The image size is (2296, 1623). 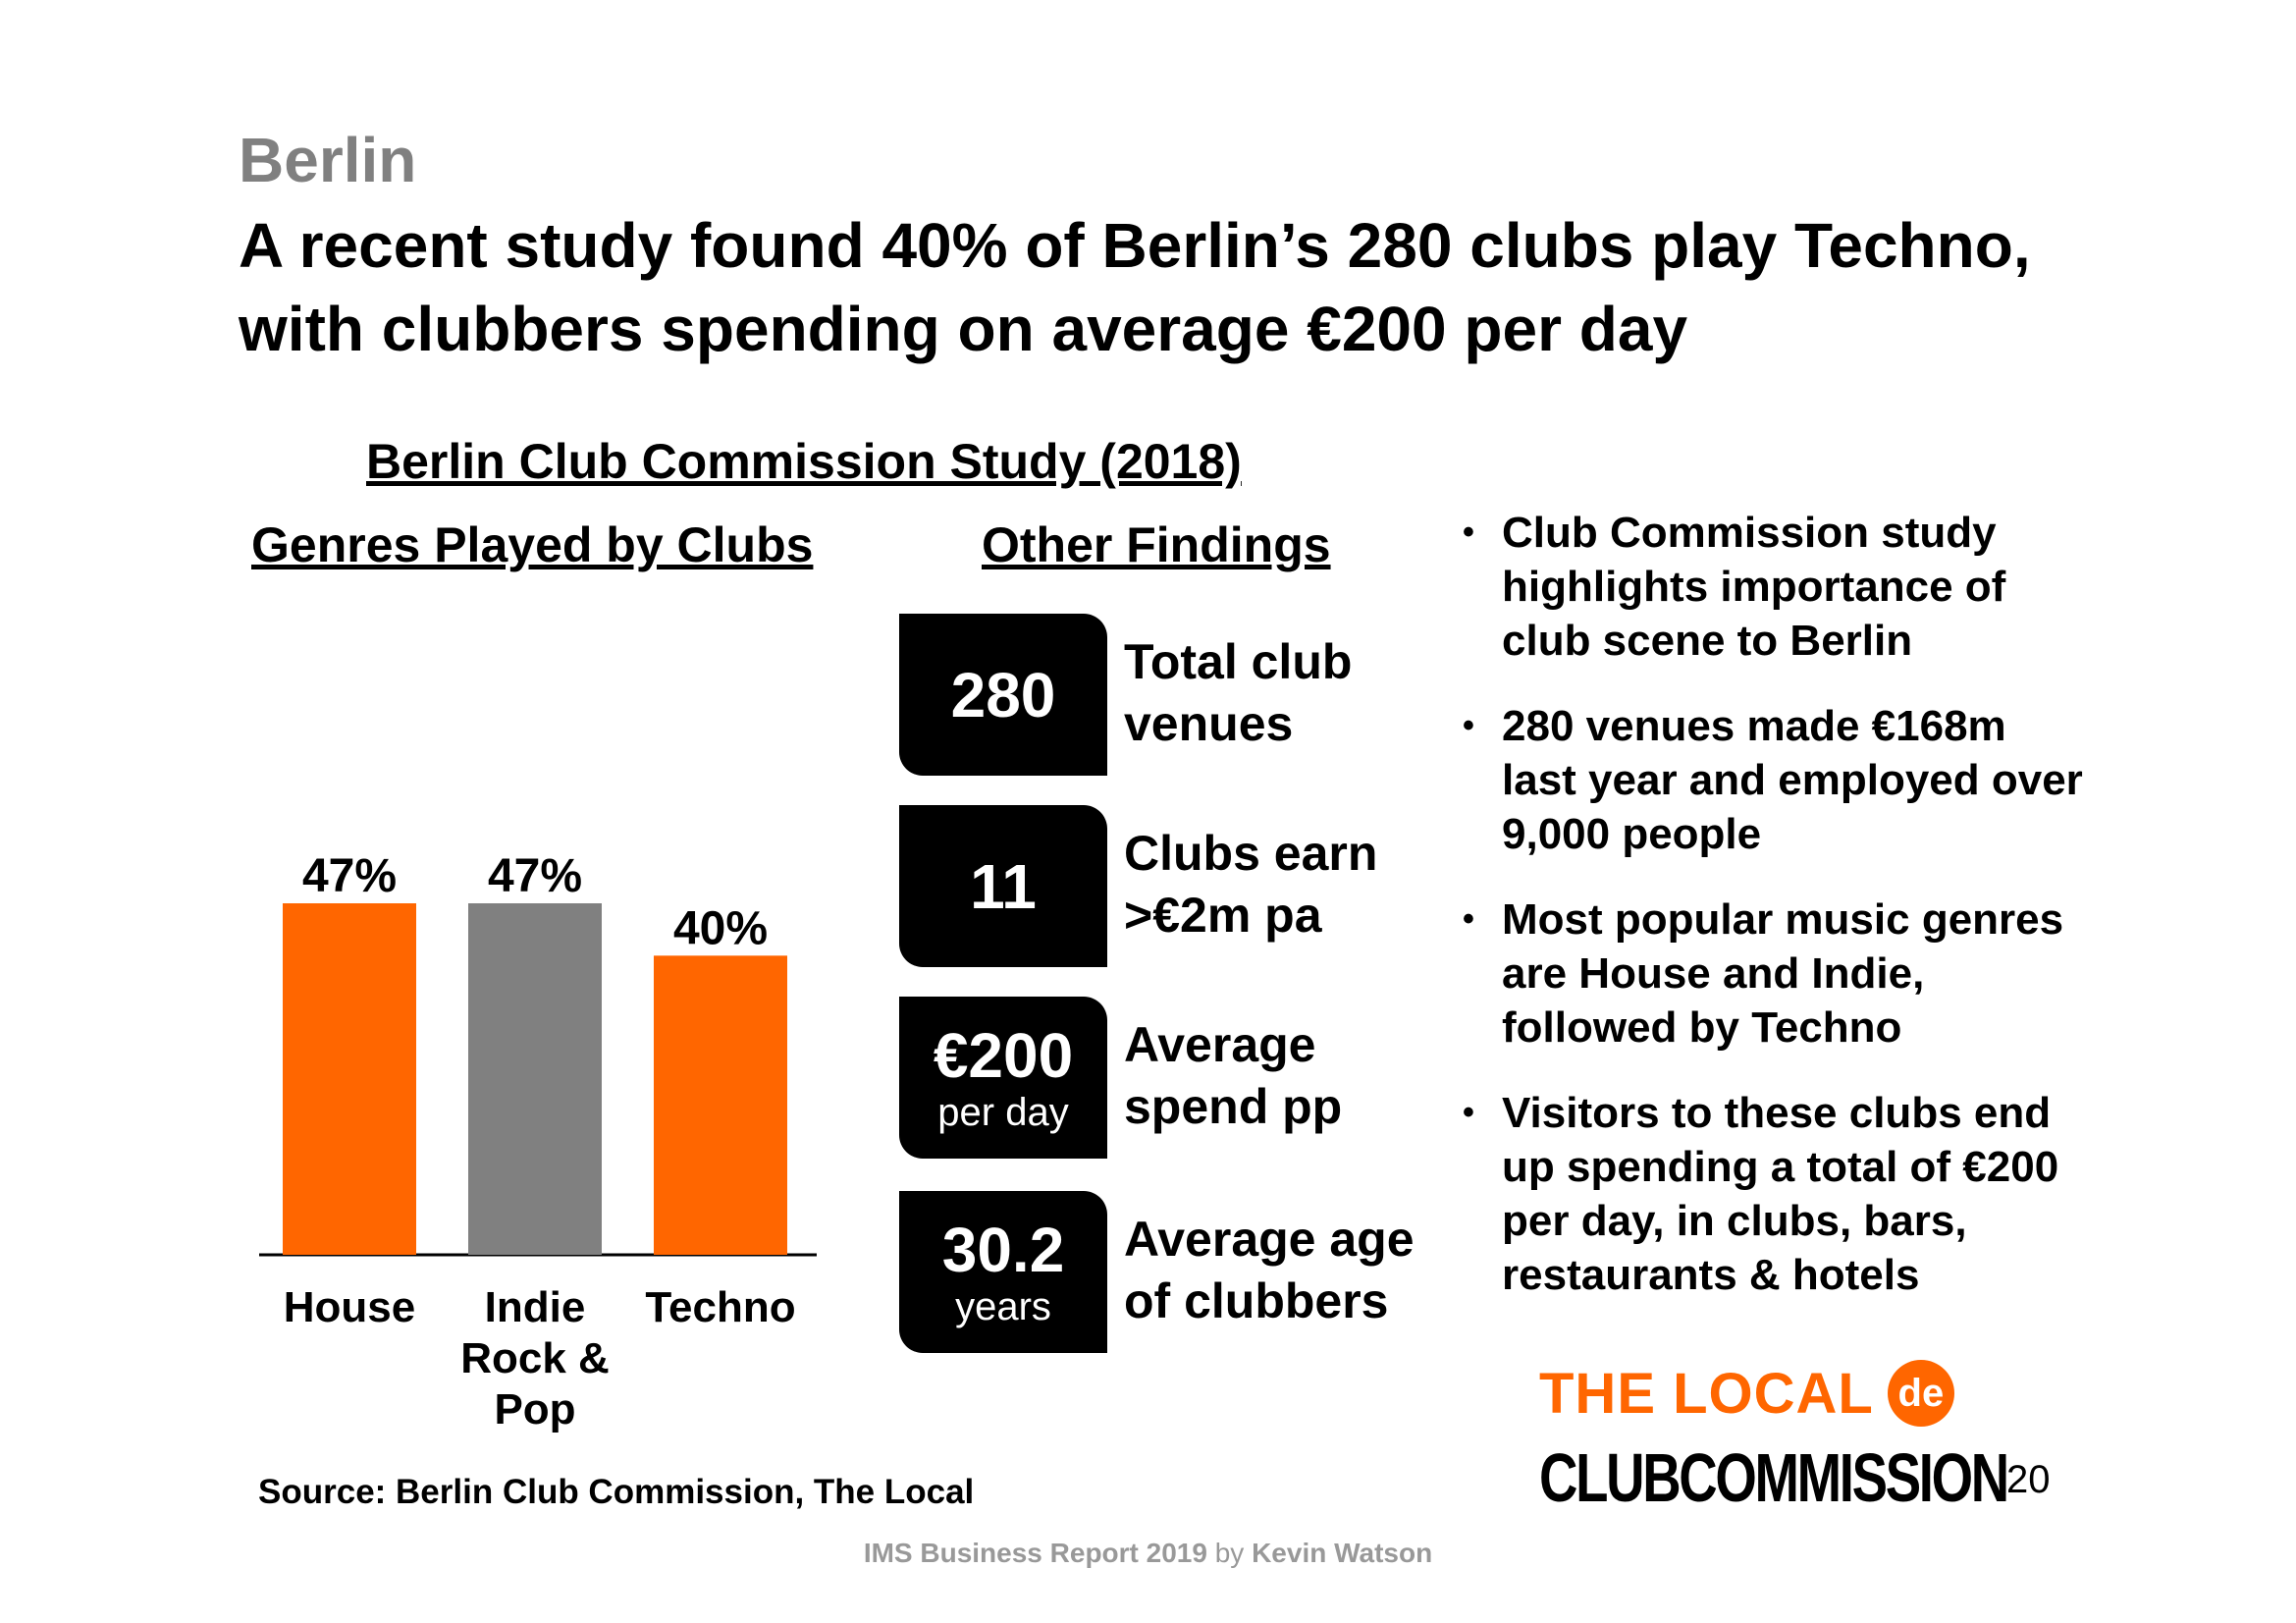 I want to click on category-label-line: Pop, so click(x=534, y=1410).